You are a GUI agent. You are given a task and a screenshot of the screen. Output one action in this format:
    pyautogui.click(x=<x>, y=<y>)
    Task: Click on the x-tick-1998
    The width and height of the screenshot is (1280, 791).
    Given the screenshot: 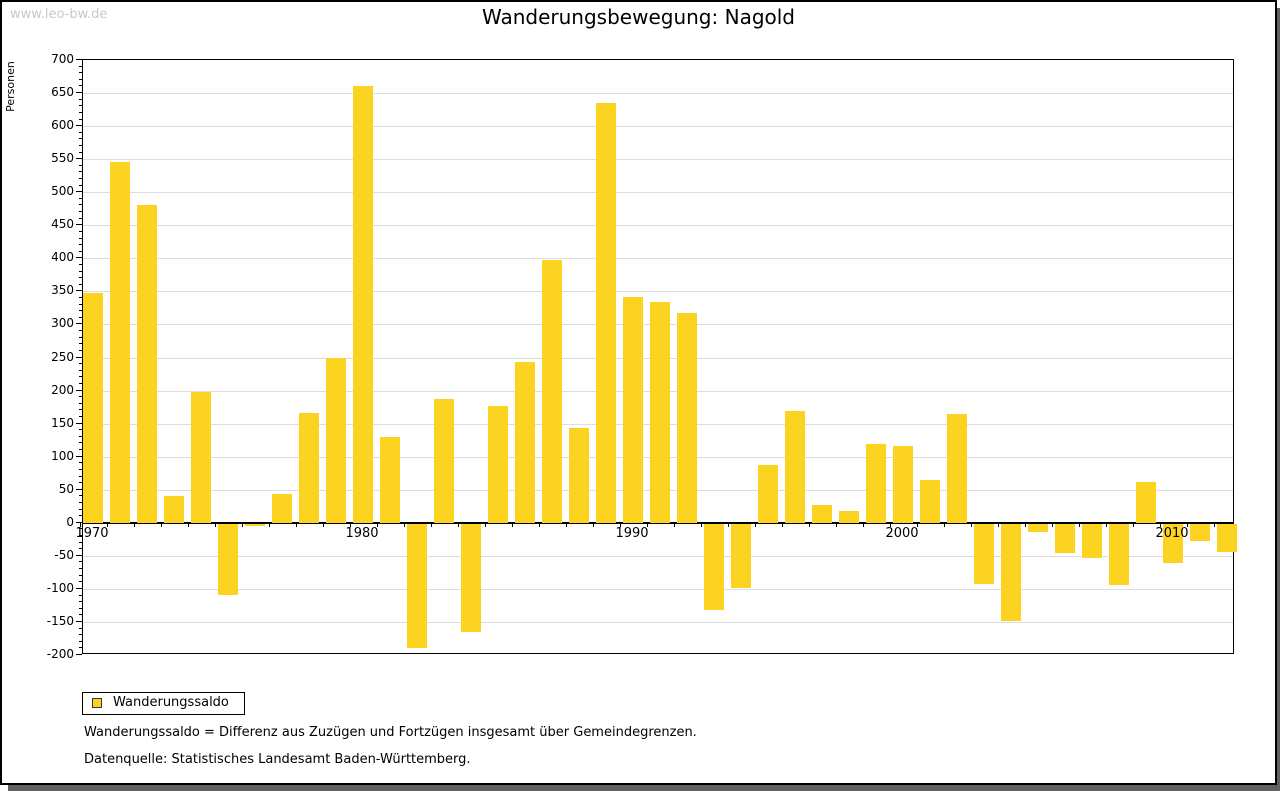 What is the action you would take?
    pyautogui.click(x=836, y=524)
    